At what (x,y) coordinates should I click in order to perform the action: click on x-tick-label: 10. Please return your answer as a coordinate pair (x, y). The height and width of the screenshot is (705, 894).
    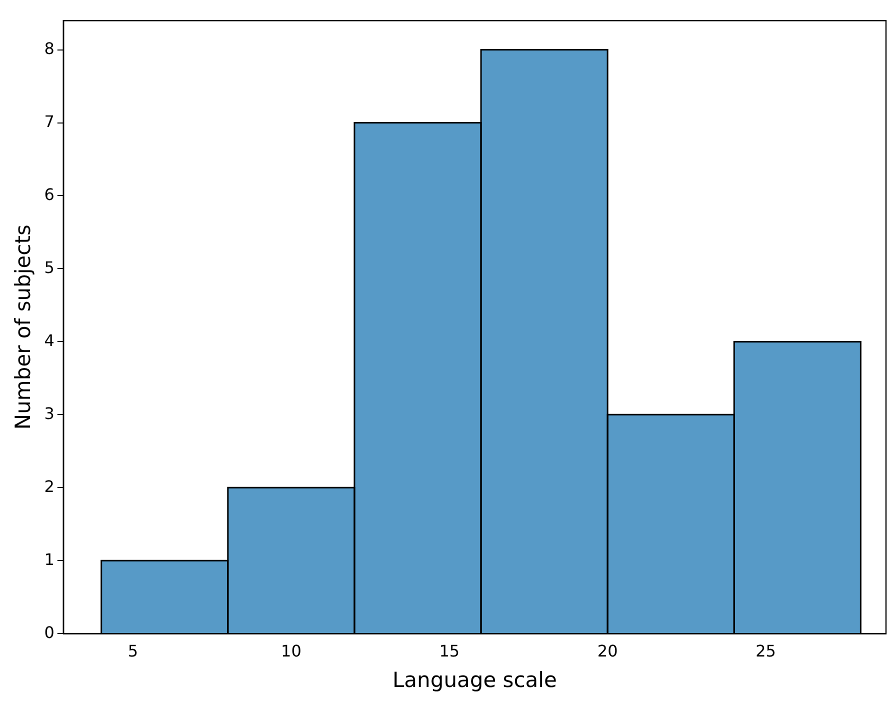
    Looking at the image, I should click on (291, 650).